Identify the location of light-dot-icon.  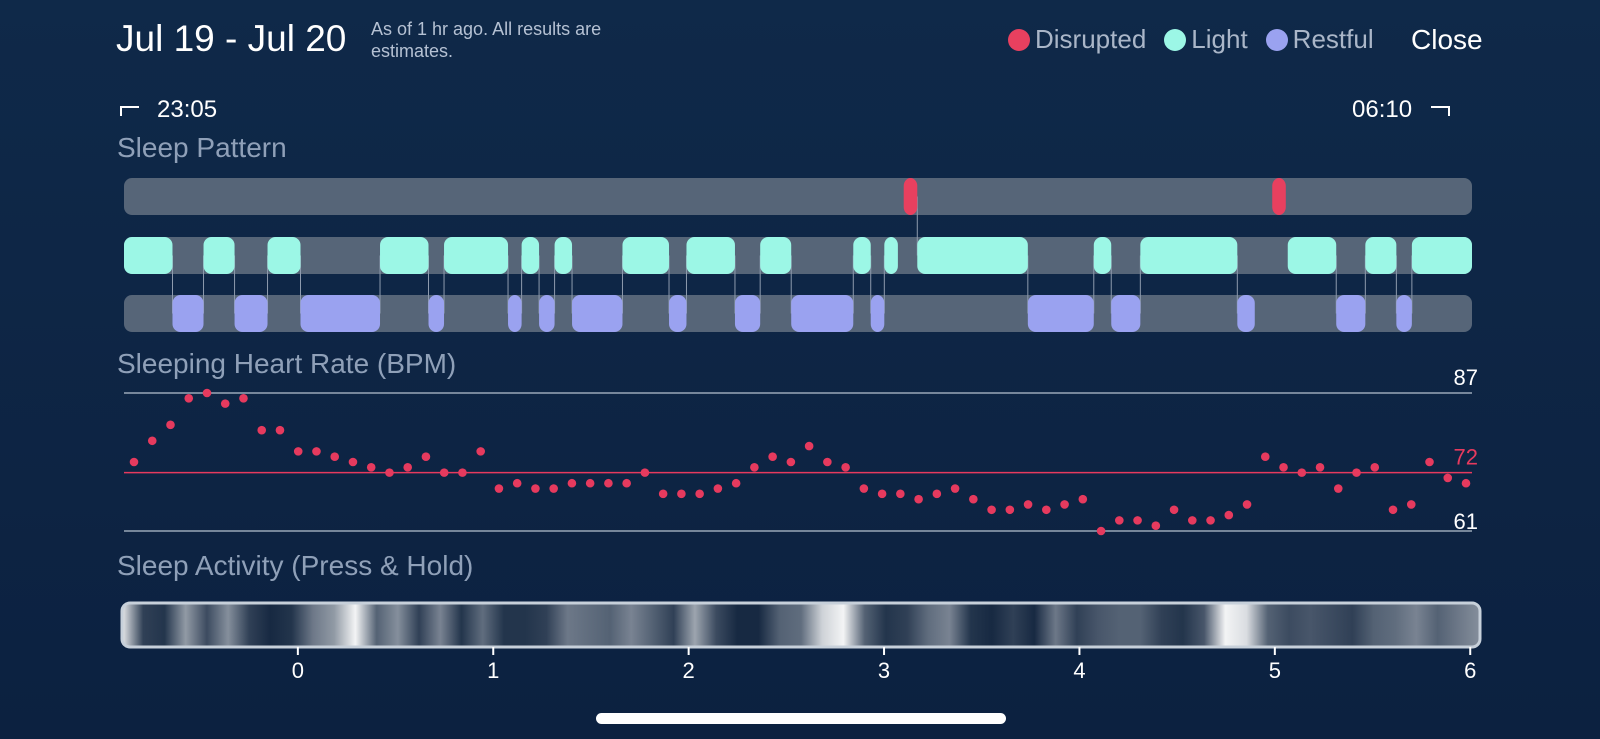
(1175, 39).